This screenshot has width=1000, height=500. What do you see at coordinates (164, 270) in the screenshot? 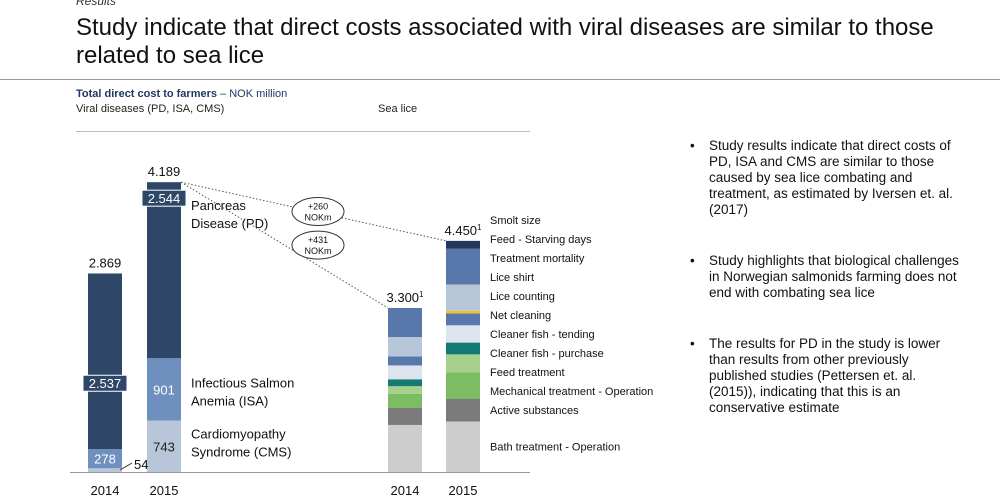
I see `bar-pancreas-disease-pd-2015` at bounding box center [164, 270].